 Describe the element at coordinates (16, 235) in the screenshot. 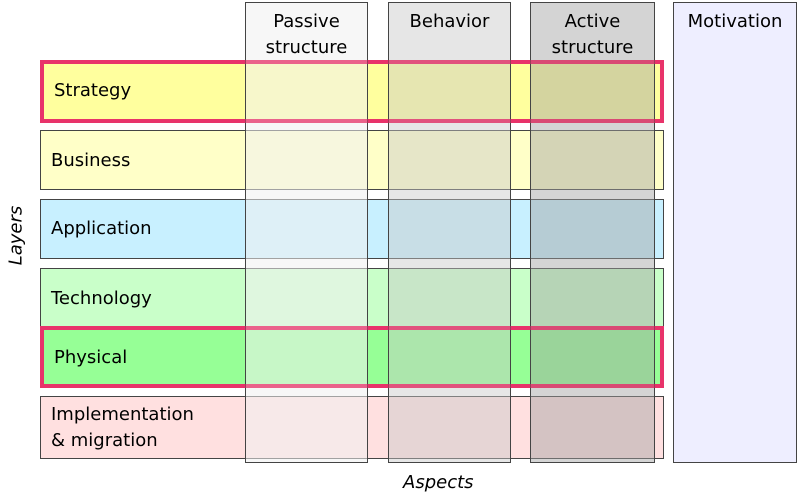

I see `layers-axis-label: Layers` at that location.